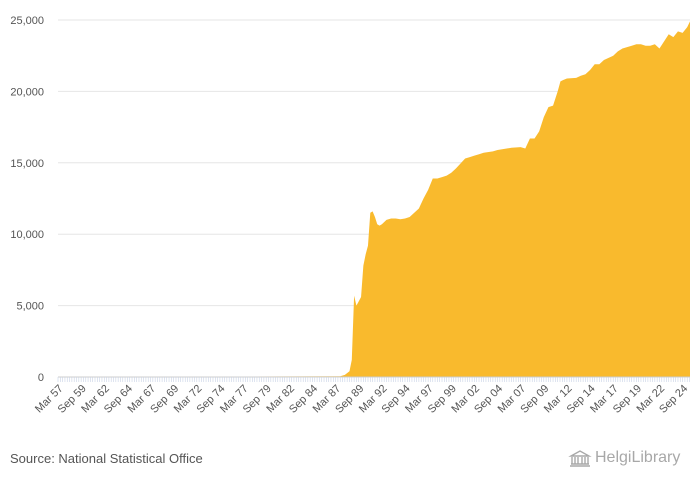  What do you see at coordinates (580, 458) in the screenshot?
I see `library-building-icon` at bounding box center [580, 458].